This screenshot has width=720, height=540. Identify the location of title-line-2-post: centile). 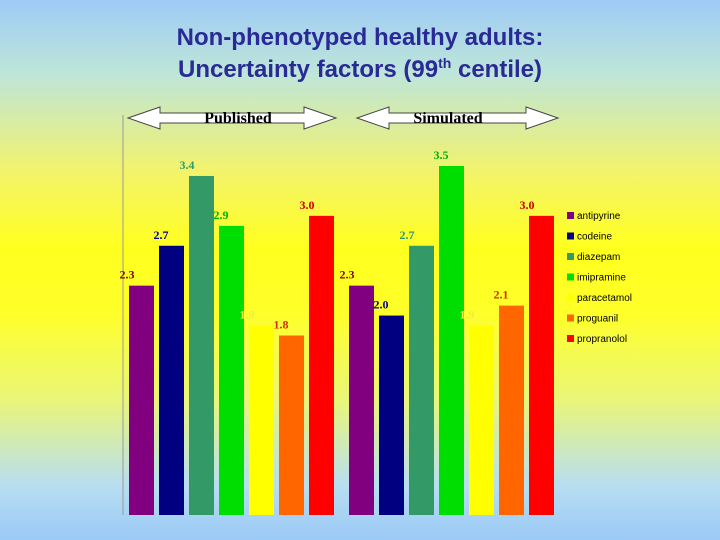
(496, 69).